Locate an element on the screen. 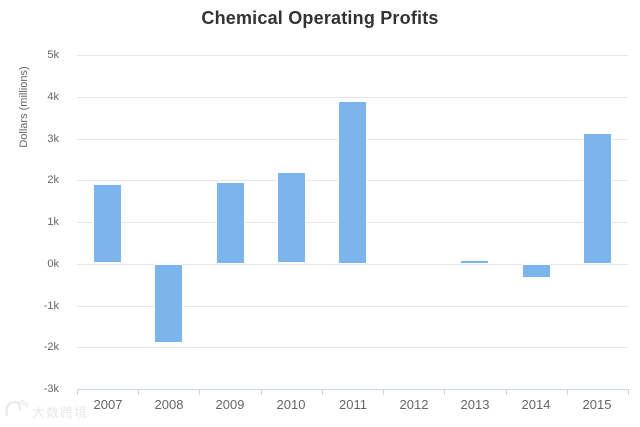 This screenshot has height=427, width=640. x-axis-line is located at coordinates (352, 389).